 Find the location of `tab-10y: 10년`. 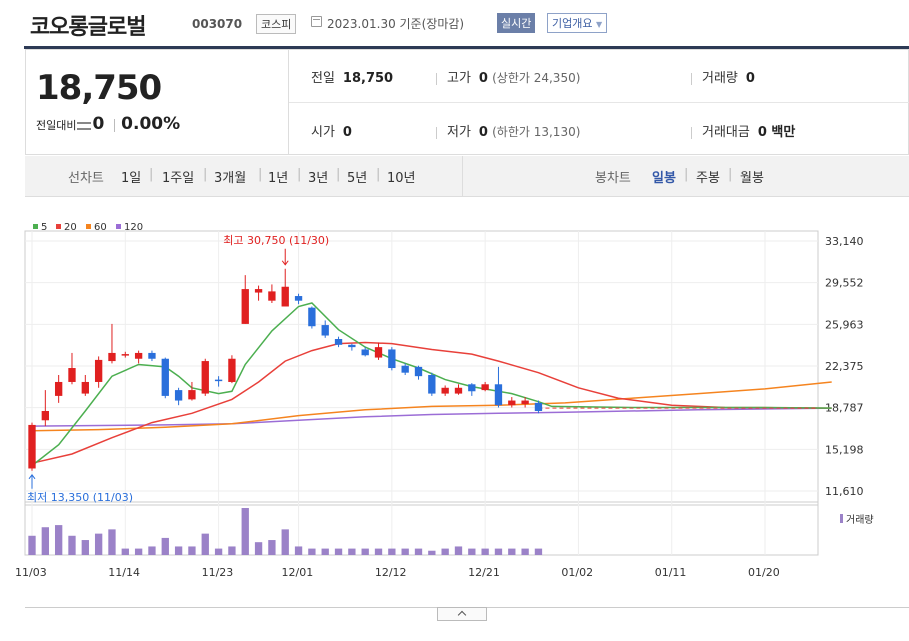

tab-10y: 10년 is located at coordinates (401, 178).